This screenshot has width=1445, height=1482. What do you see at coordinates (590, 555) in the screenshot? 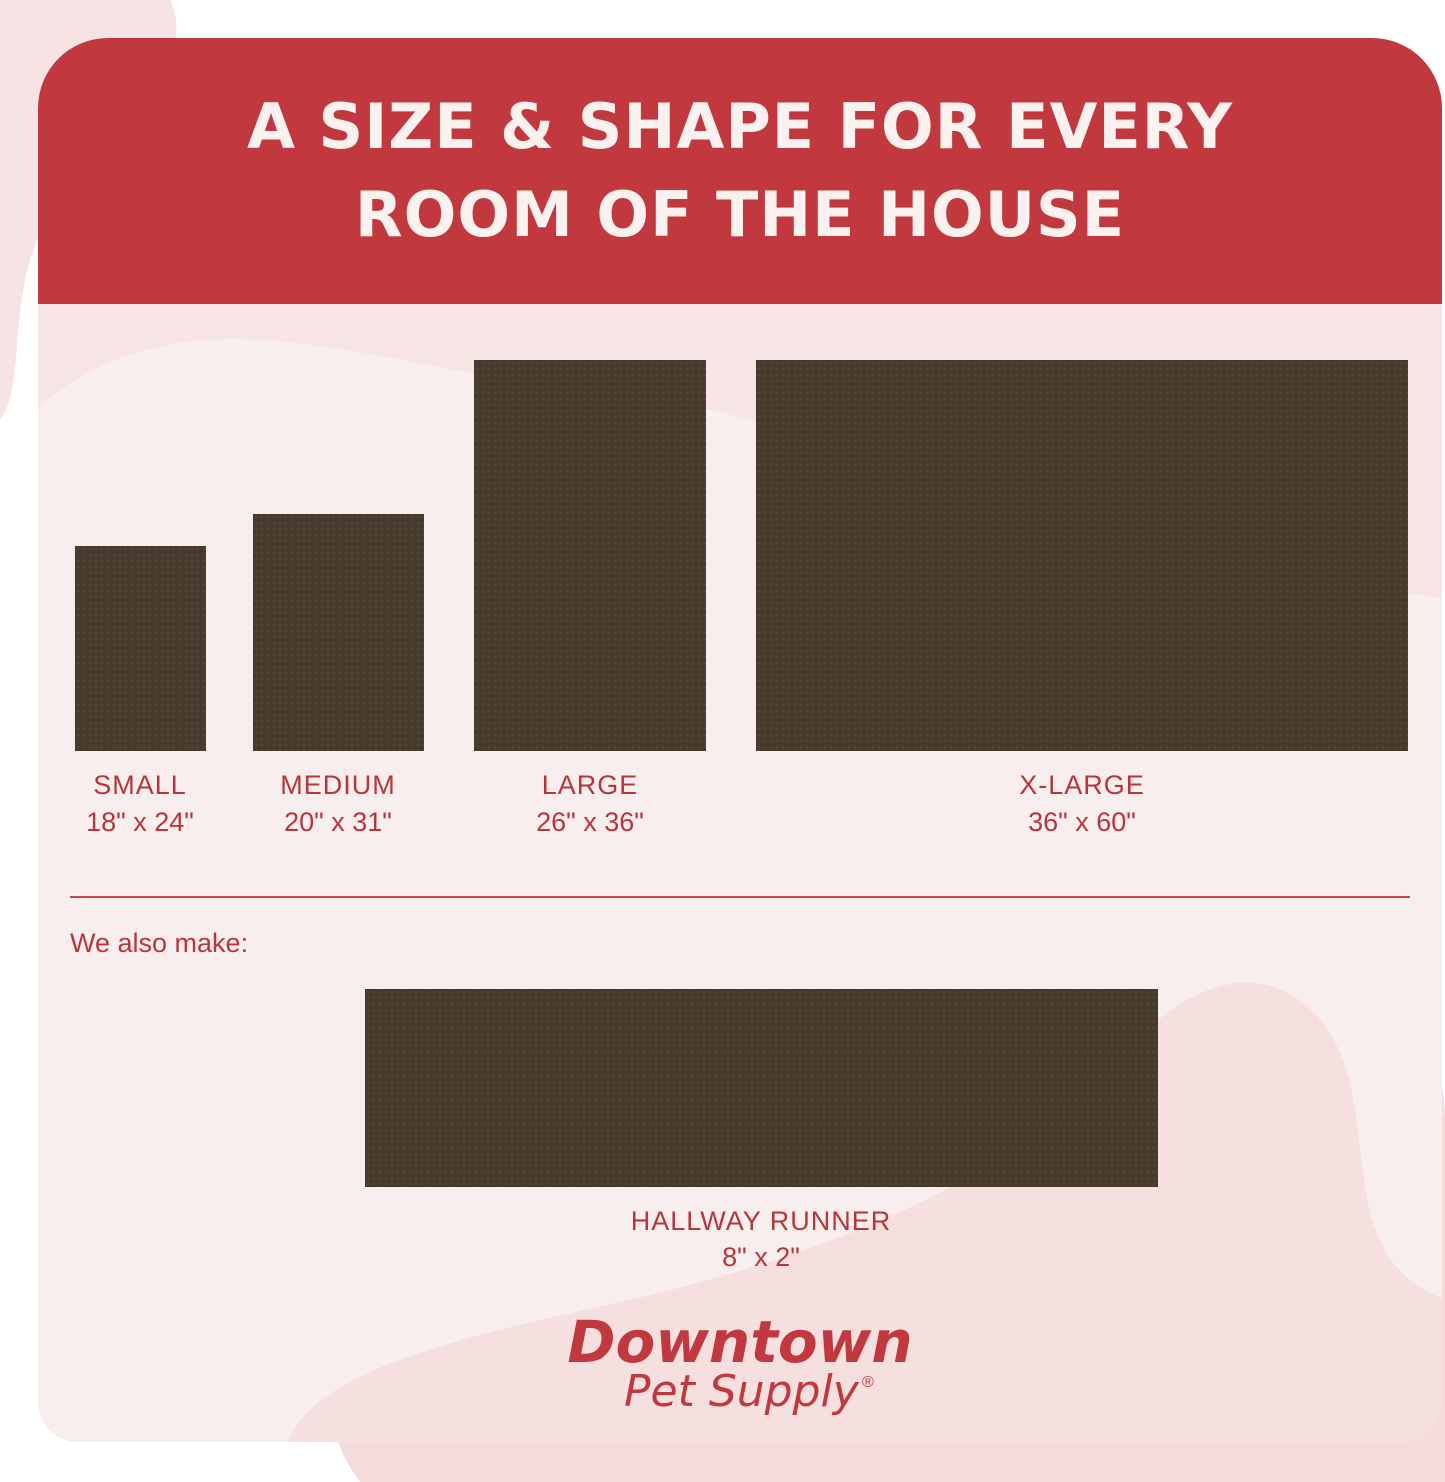
I see `mat-large` at bounding box center [590, 555].